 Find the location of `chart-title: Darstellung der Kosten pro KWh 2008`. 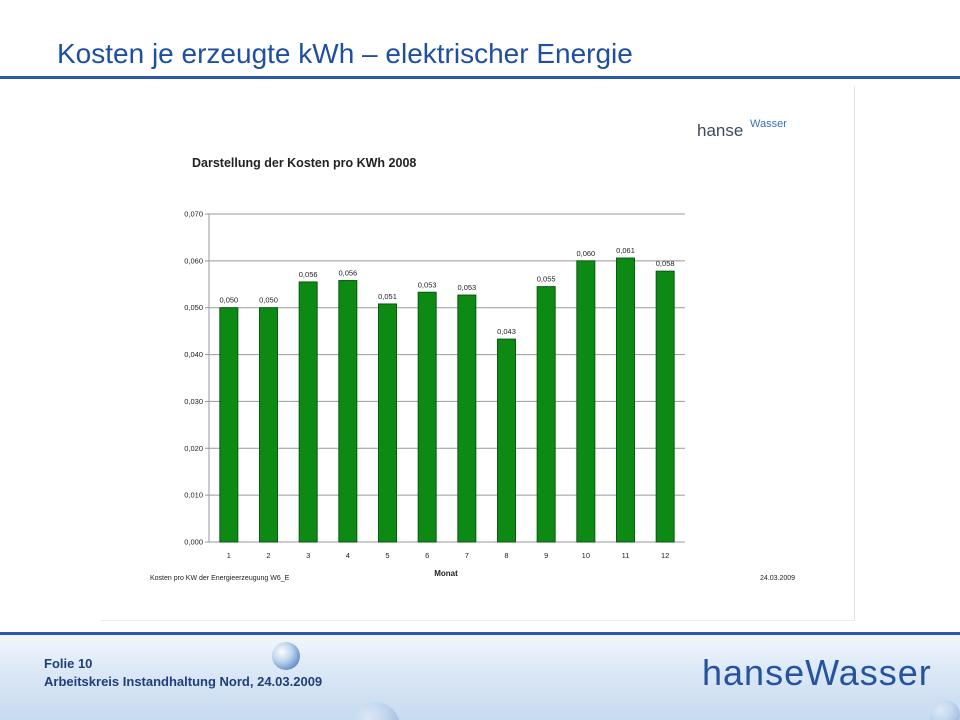

chart-title: Darstellung der Kosten pro KWh 2008 is located at coordinates (304, 163).